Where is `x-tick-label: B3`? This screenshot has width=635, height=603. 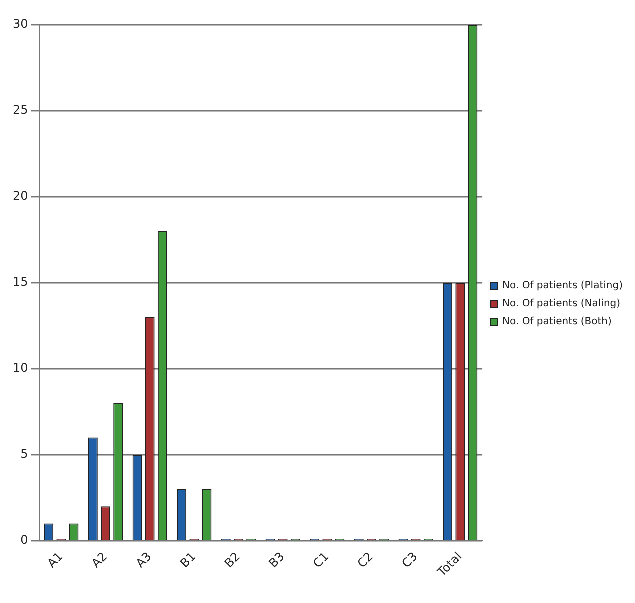 x-tick-label: B3 is located at coordinates (277, 560).